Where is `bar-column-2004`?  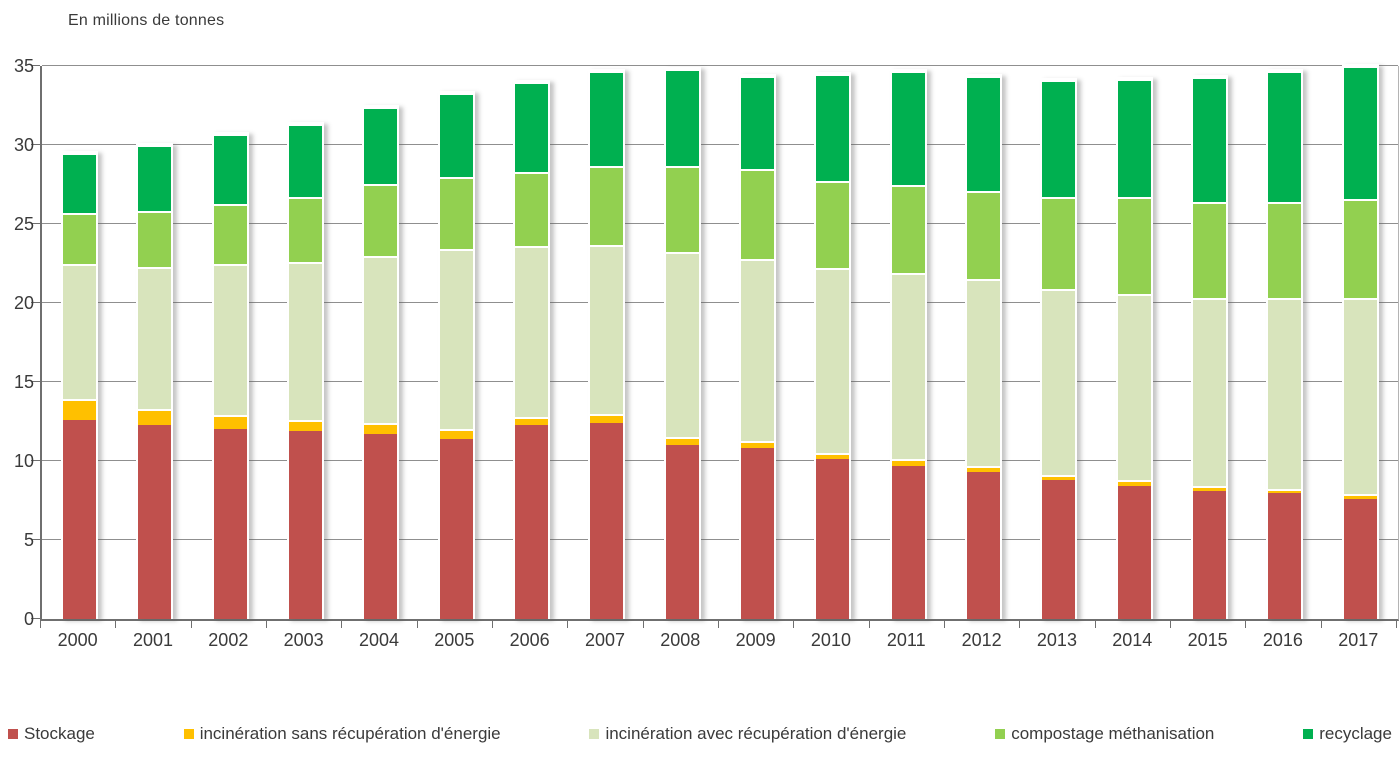 bar-column-2004 is located at coordinates (381, 342).